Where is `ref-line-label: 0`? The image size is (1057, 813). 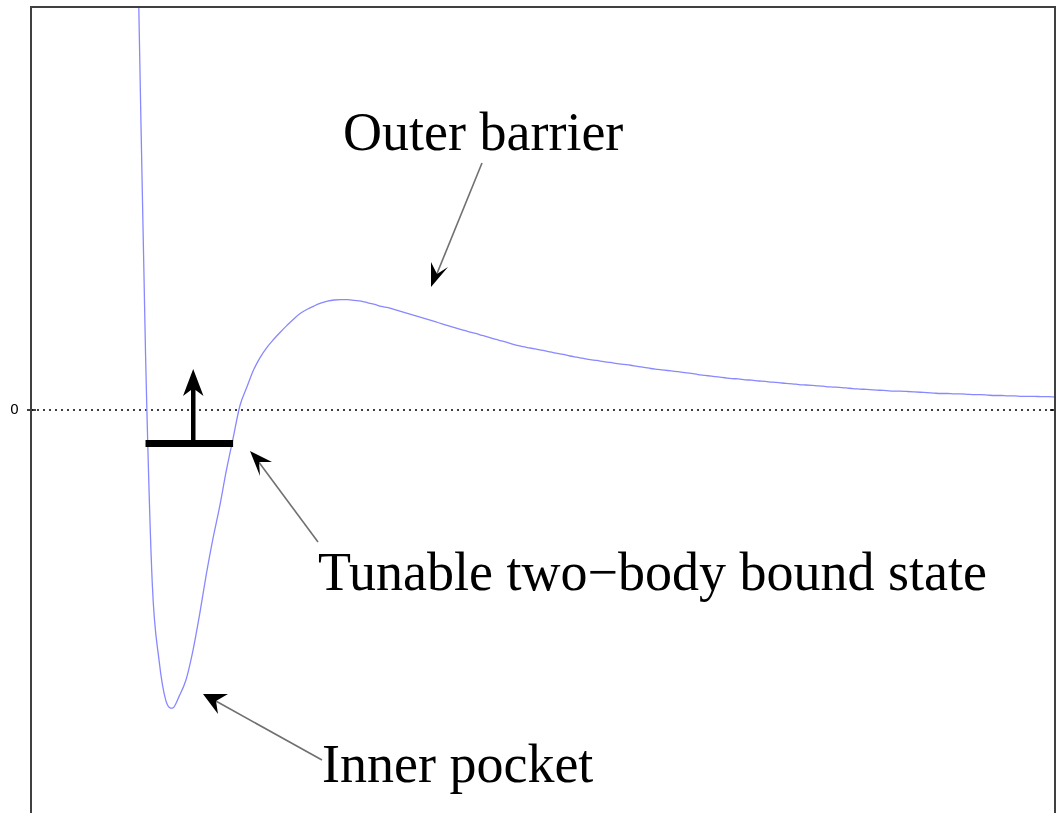 ref-line-label: 0 is located at coordinates (14, 408).